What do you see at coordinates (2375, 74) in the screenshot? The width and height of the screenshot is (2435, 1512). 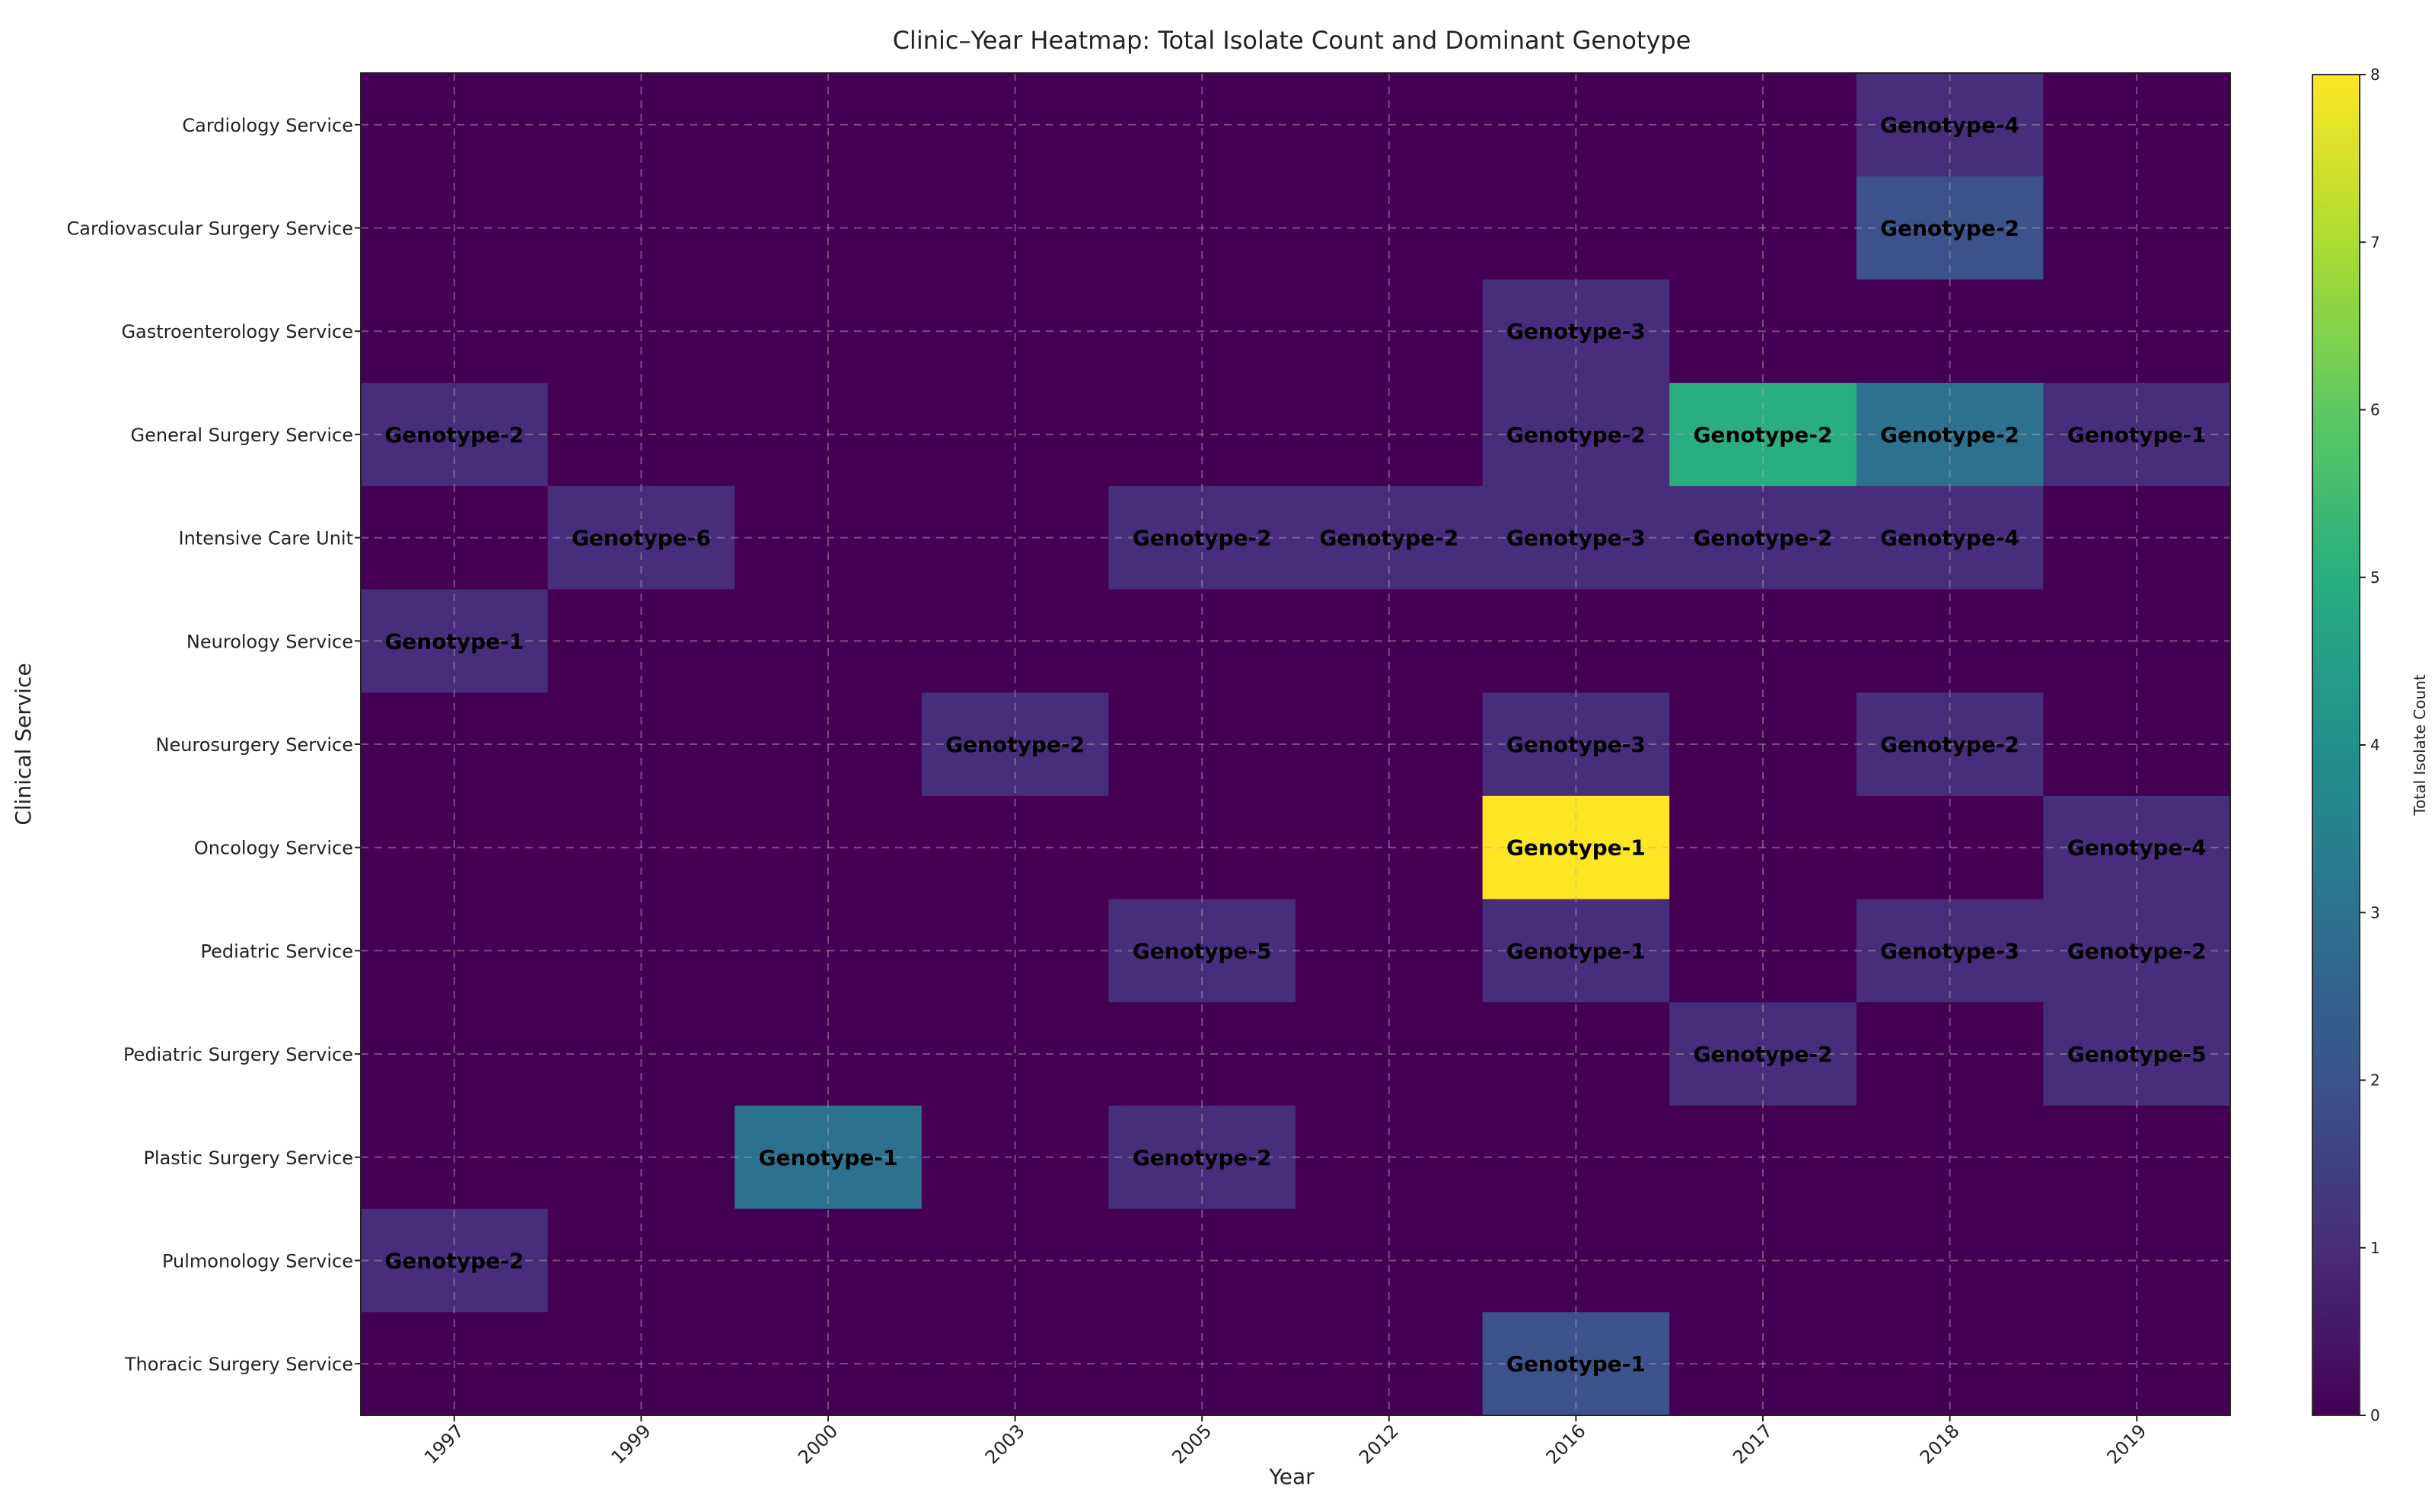 I see `colorbar-tick-label: 8` at bounding box center [2375, 74].